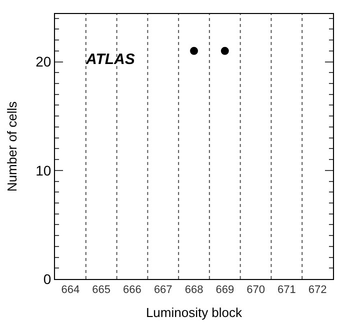  Describe the element at coordinates (47, 278) in the screenshot. I see `y-tick-label: 0` at that location.